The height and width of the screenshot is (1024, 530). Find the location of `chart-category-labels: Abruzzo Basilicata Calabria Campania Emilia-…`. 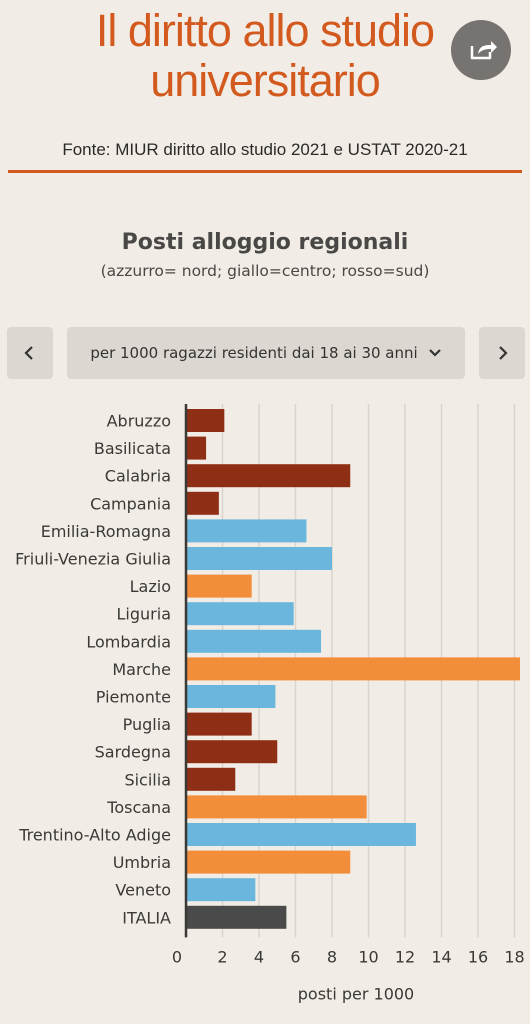

chart-category-labels: Abruzzo Basilicata Calabria Campania Emilia-… is located at coordinates (93, 670).